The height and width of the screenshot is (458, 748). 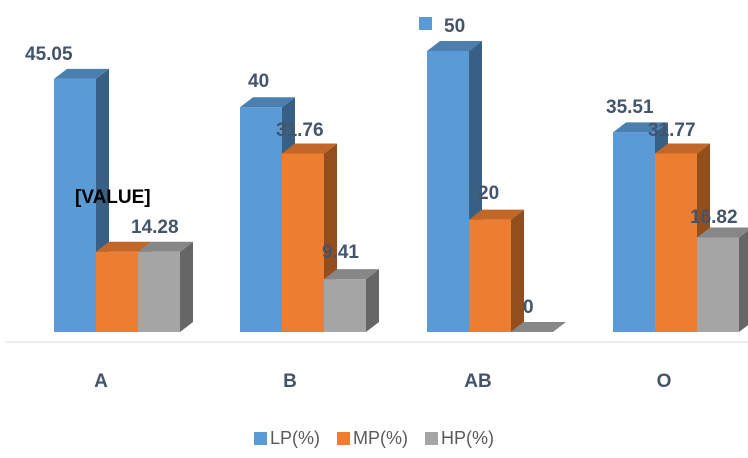 What do you see at coordinates (538, 327) in the screenshot?
I see `bar-ab-hp-top` at bounding box center [538, 327].